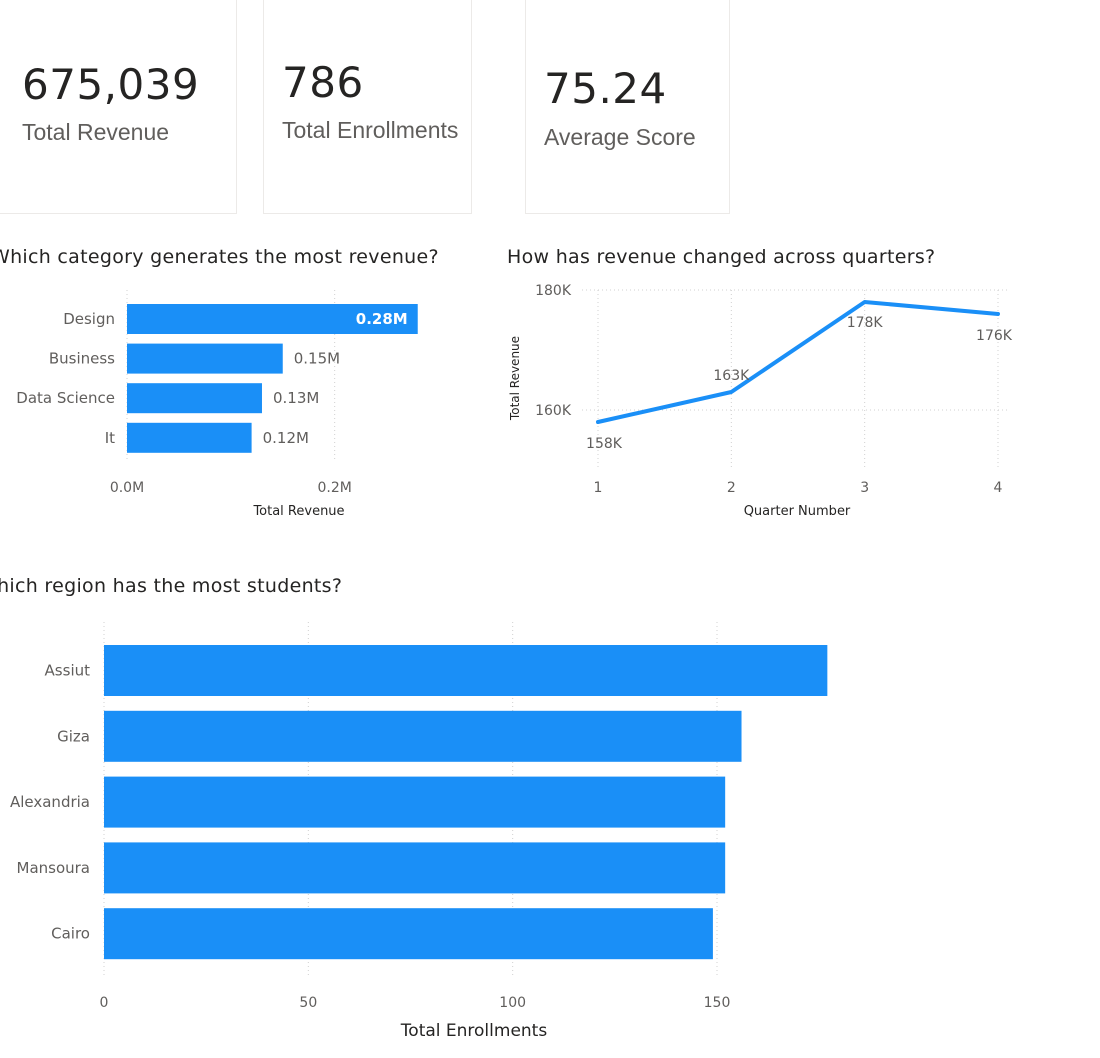  Describe the element at coordinates (865, 323) in the screenshot. I see `data-label: 178K` at that location.